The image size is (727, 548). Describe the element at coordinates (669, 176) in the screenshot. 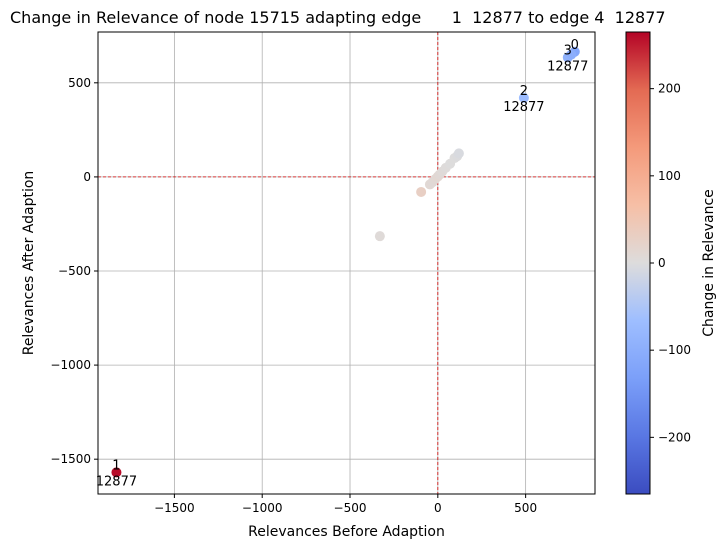

I see `colorbar-tick-label: 100` at that location.